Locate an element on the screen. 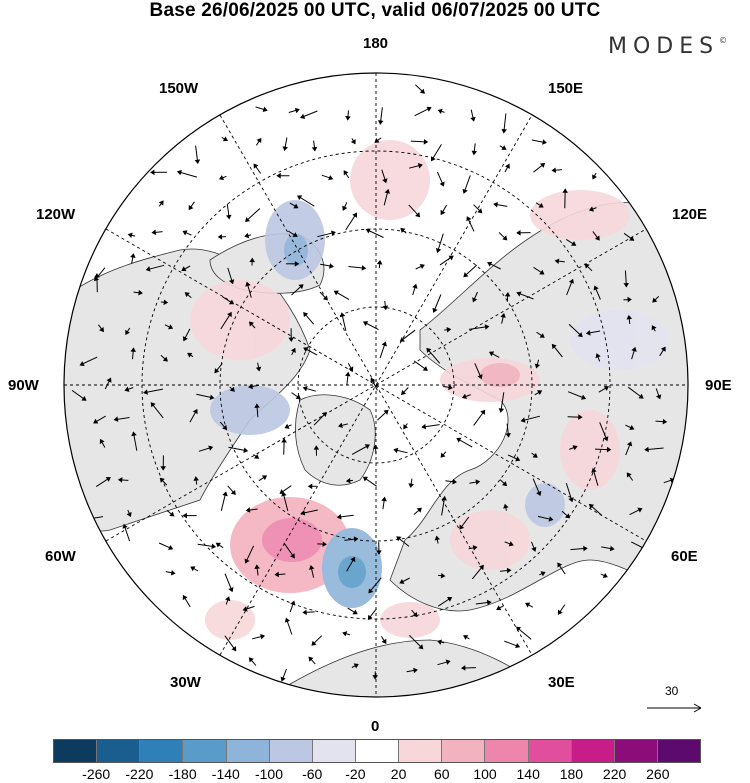 Image resolution: width=750 pixels, height=783 pixels. lon-label-60w: 60W is located at coordinates (60, 556).